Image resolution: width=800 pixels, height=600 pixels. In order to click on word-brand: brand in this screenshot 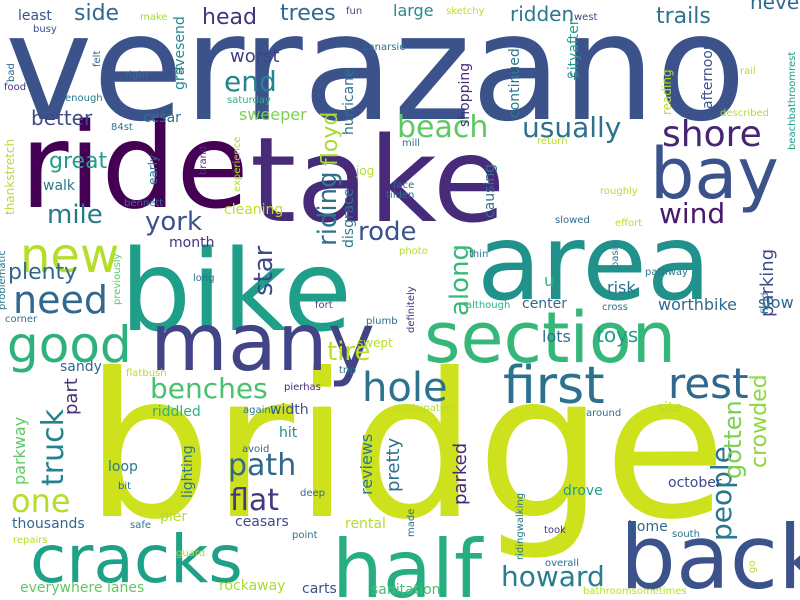, I will do `click(203, 160)`.